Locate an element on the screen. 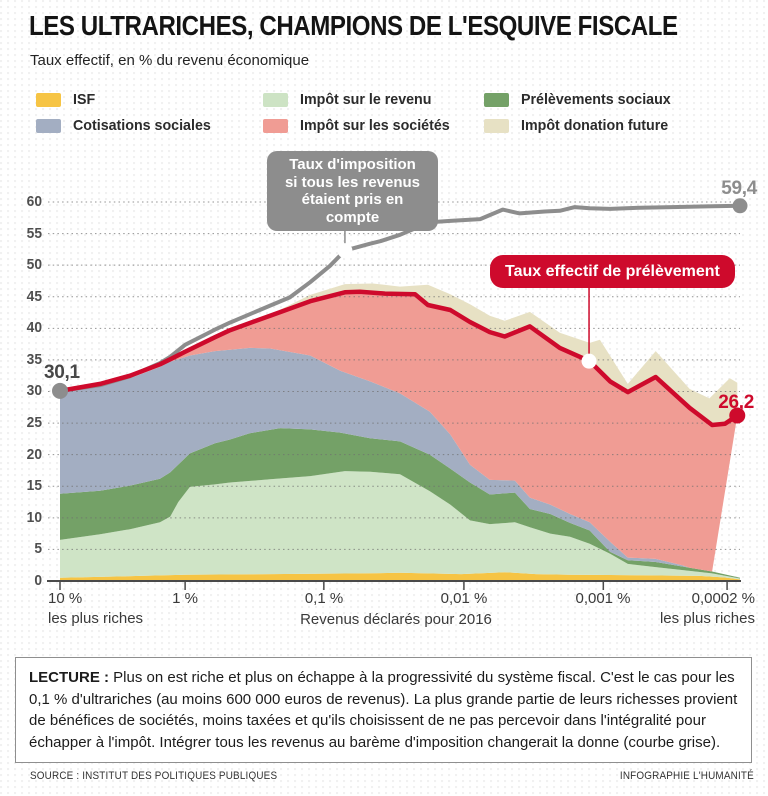 This screenshot has height=796, width=768. y-tick-label: 55 is located at coordinates (34, 233).